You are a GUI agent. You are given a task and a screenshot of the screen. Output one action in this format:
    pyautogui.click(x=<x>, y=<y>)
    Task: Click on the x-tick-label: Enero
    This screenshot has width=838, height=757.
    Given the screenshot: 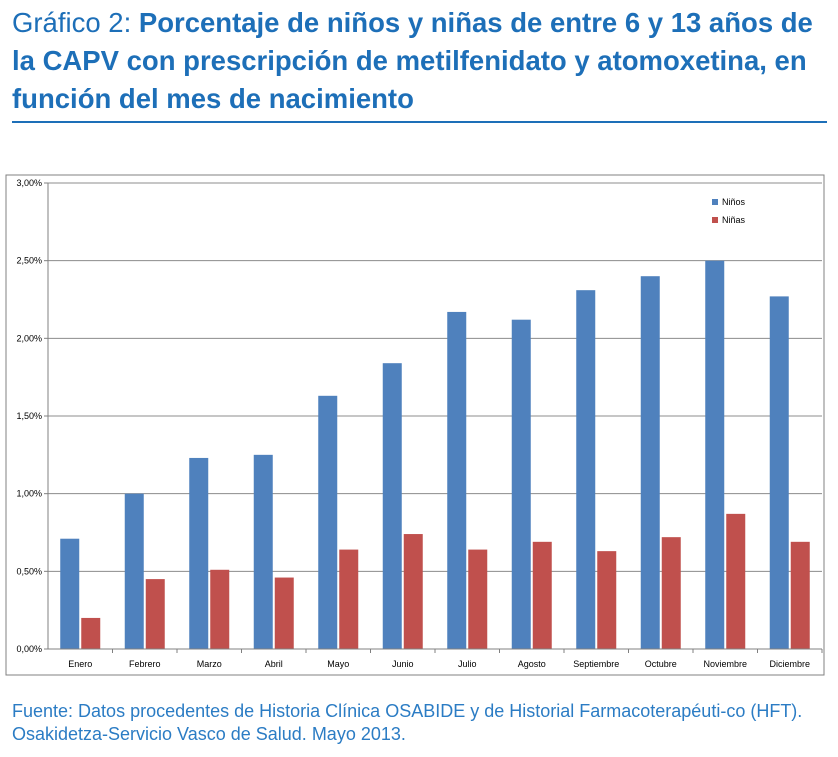 What is the action you would take?
    pyautogui.click(x=80, y=664)
    